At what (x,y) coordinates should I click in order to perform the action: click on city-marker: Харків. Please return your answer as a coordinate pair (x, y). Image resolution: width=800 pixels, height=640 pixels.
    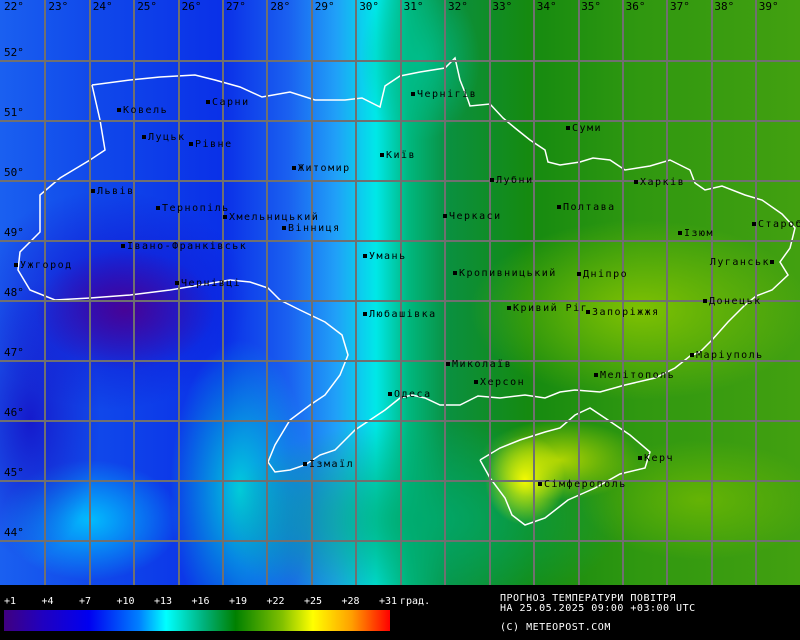
    Looking at the image, I should click on (659, 183).